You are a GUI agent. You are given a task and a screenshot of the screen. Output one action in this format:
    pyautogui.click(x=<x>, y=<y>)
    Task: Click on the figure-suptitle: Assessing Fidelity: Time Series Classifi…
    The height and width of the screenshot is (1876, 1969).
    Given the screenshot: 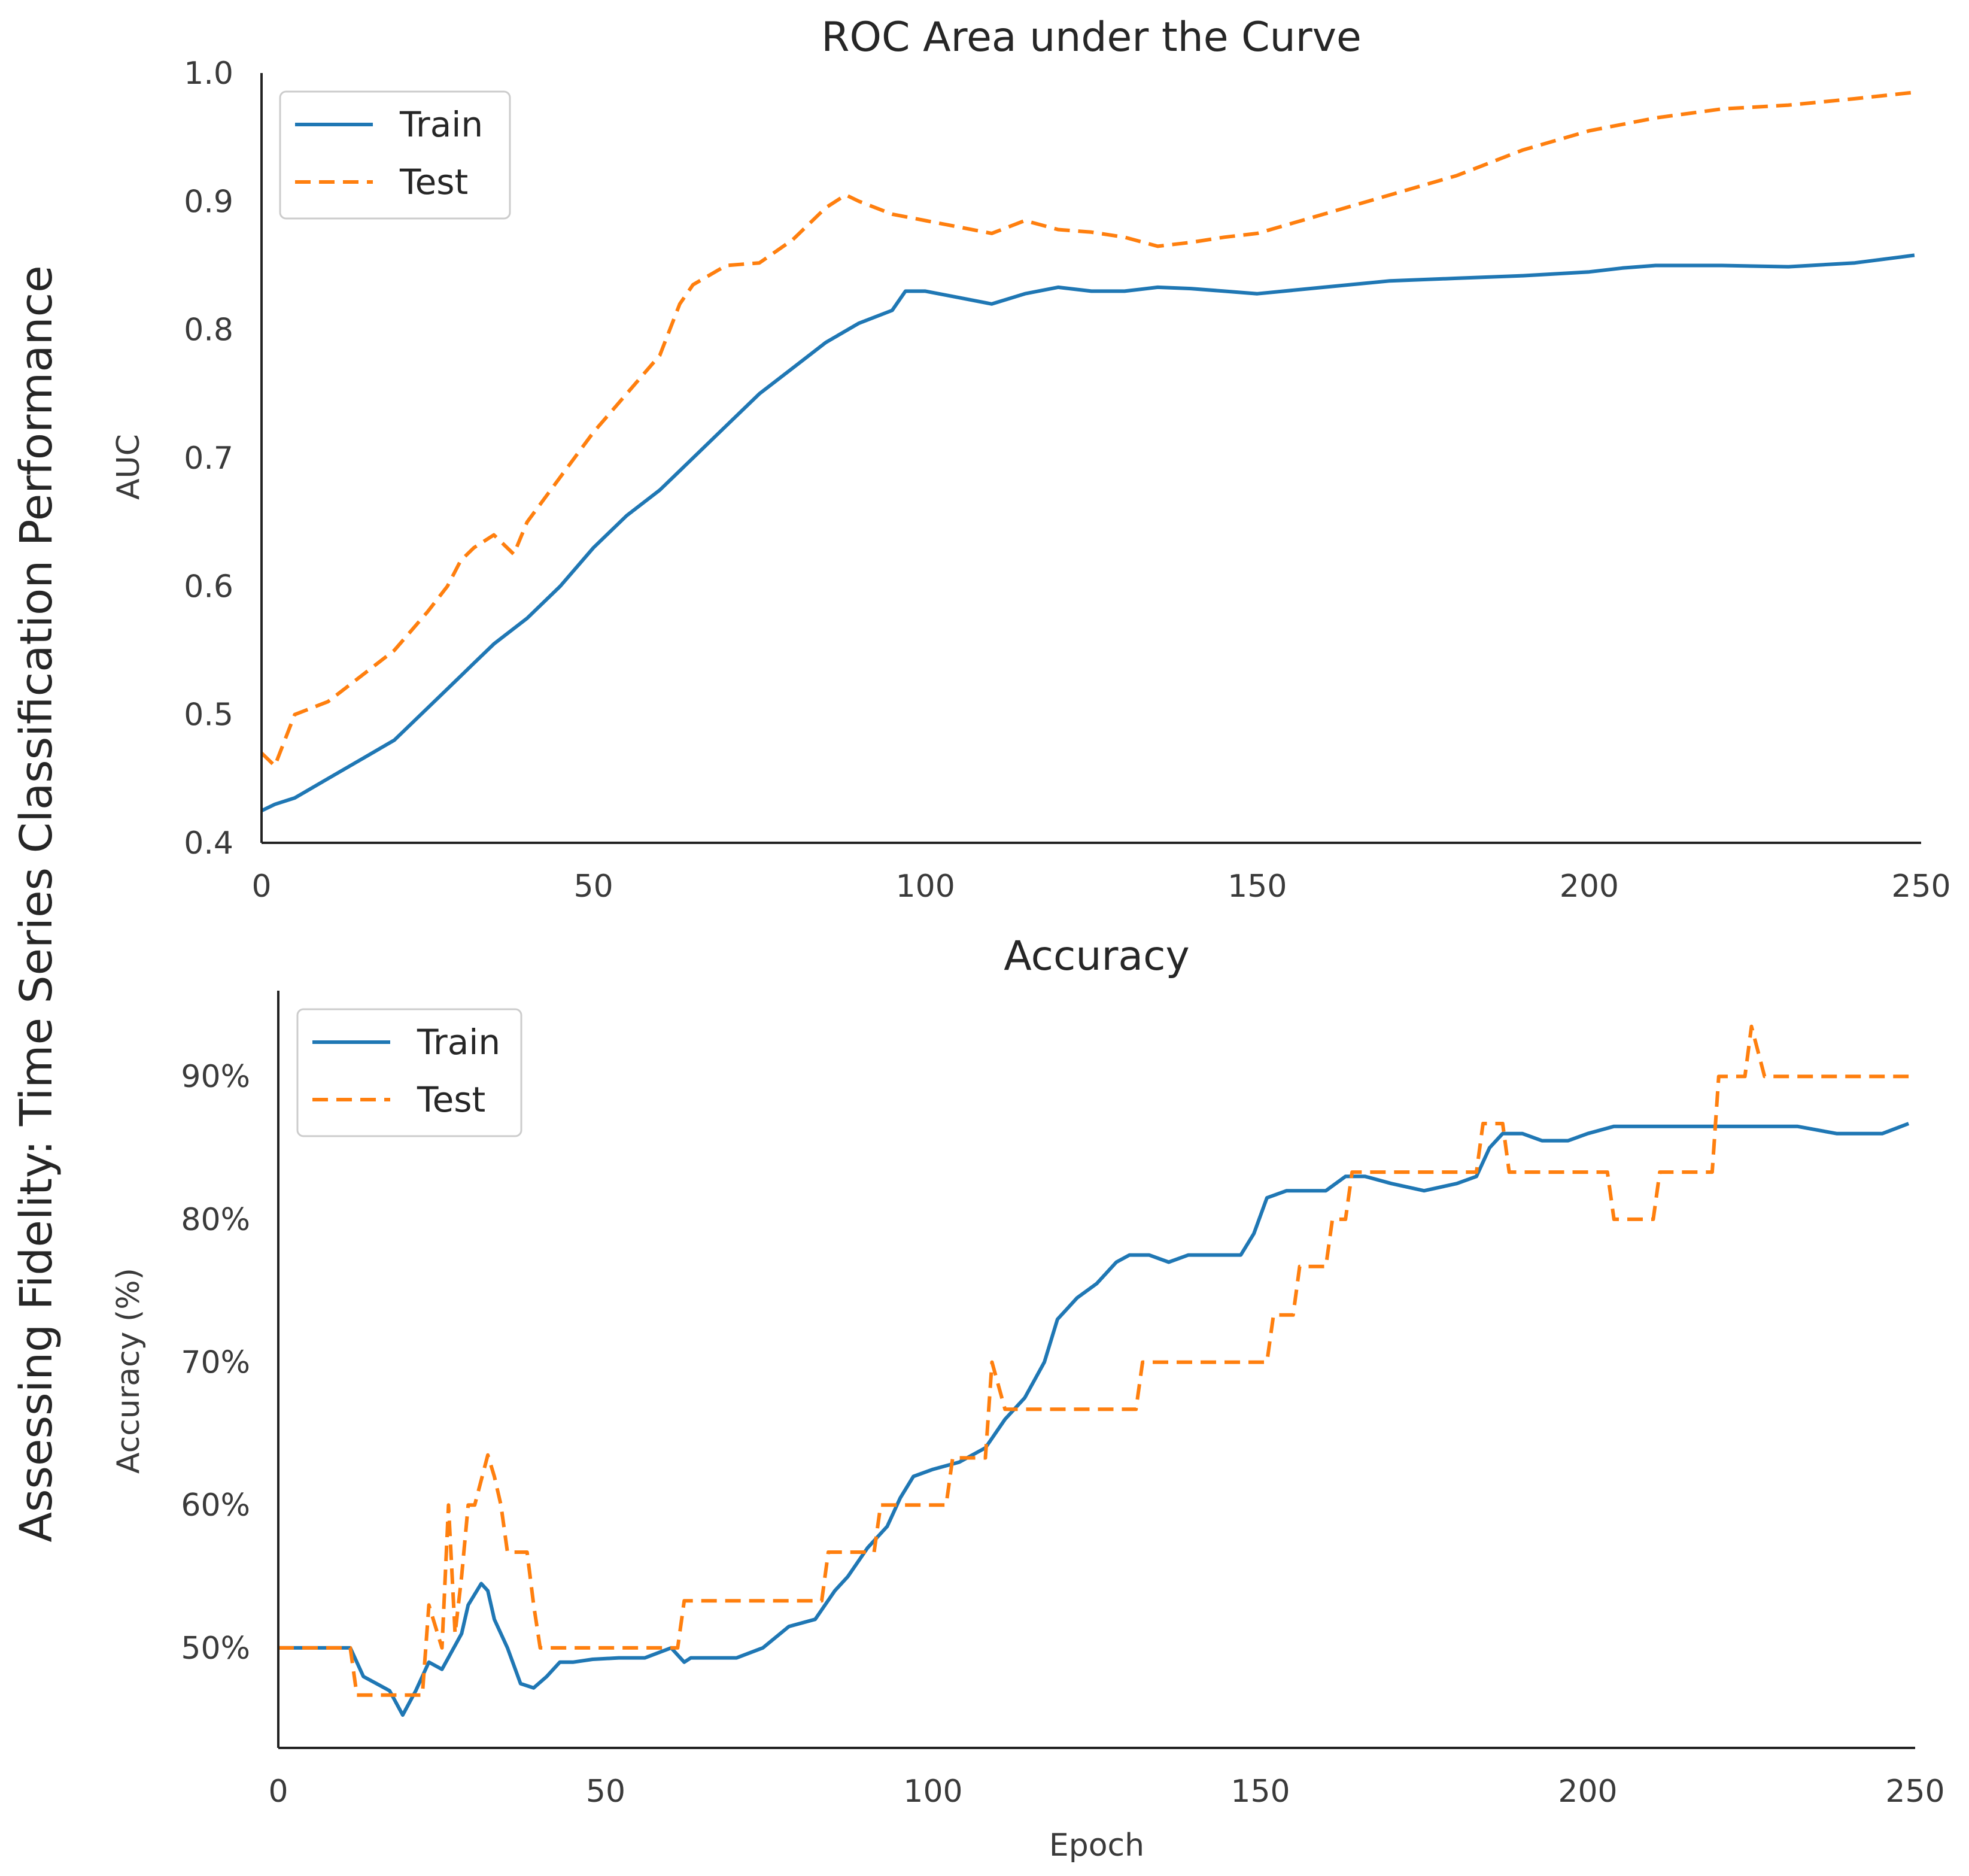 What is the action you would take?
    pyautogui.click(x=36, y=904)
    